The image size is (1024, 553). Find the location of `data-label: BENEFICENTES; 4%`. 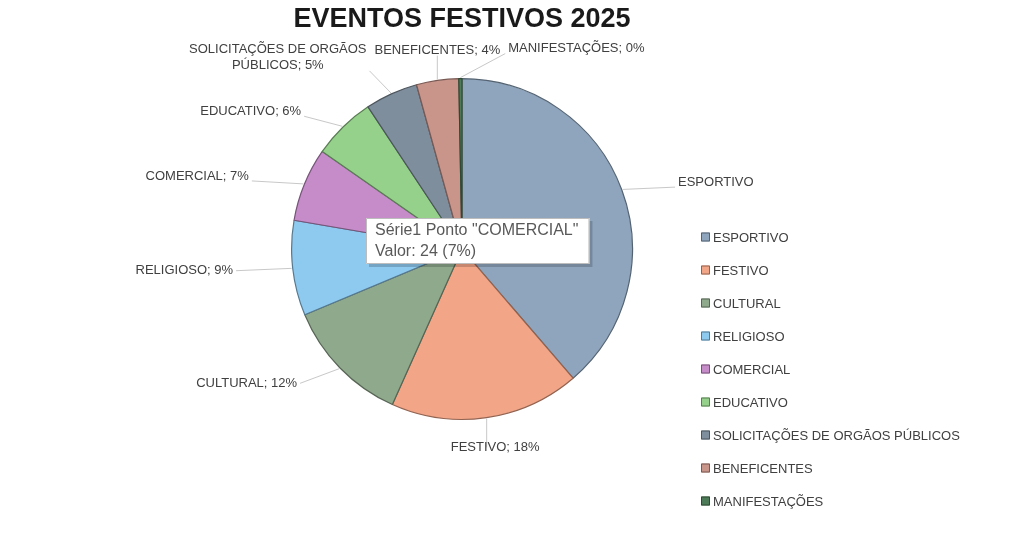

data-label: BENEFICENTES; 4% is located at coordinates (437, 50).